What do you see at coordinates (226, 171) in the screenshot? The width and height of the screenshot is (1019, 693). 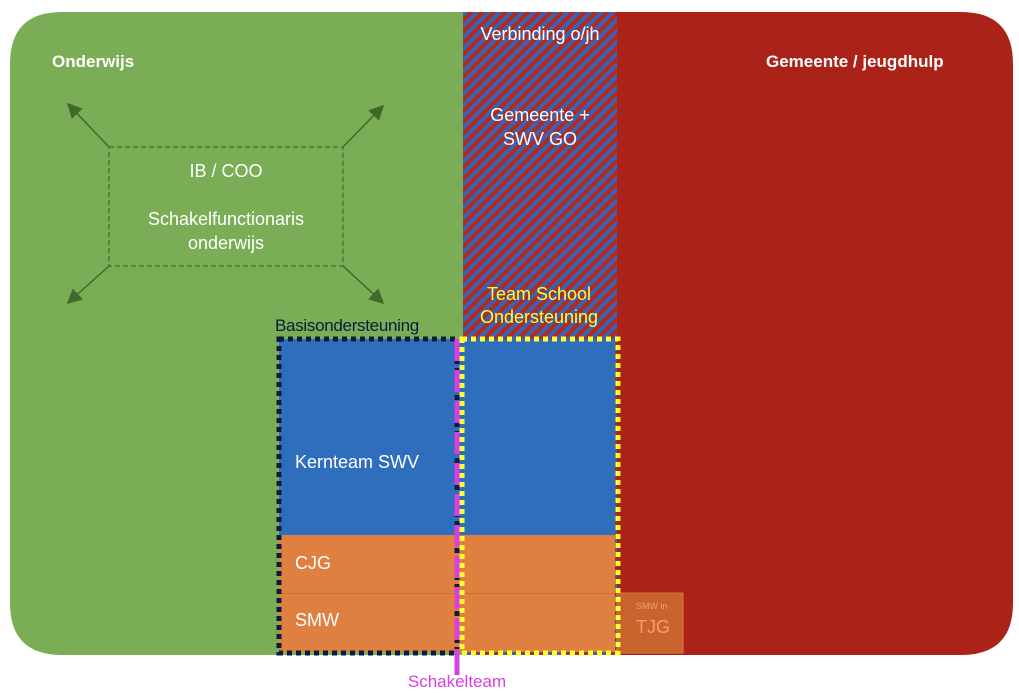 I see `coordinator-role: IB / COO` at bounding box center [226, 171].